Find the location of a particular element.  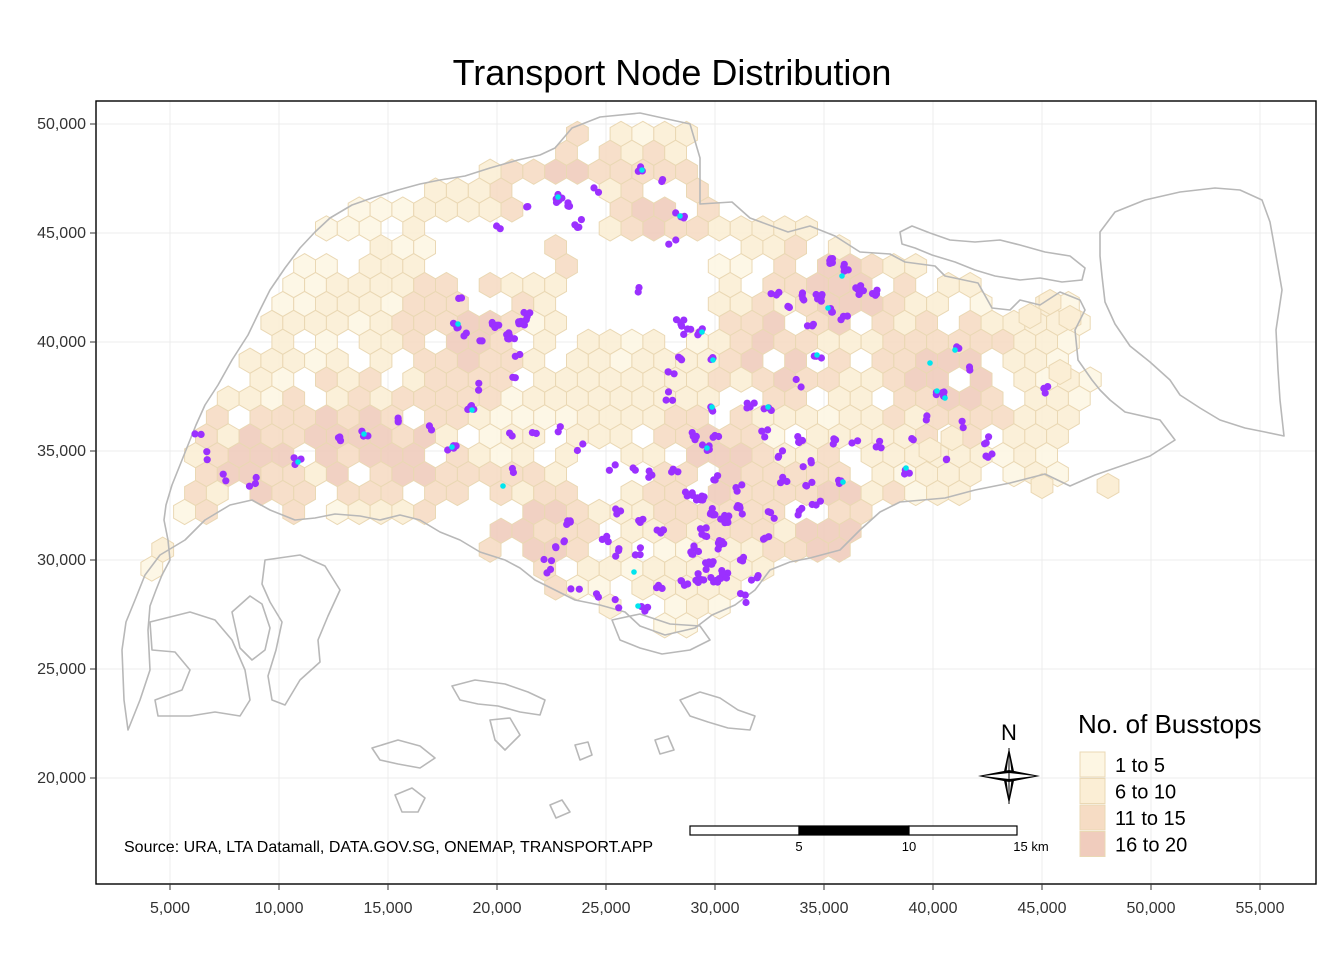

legend-item-label: 11 to 15 is located at coordinates (1150, 819).